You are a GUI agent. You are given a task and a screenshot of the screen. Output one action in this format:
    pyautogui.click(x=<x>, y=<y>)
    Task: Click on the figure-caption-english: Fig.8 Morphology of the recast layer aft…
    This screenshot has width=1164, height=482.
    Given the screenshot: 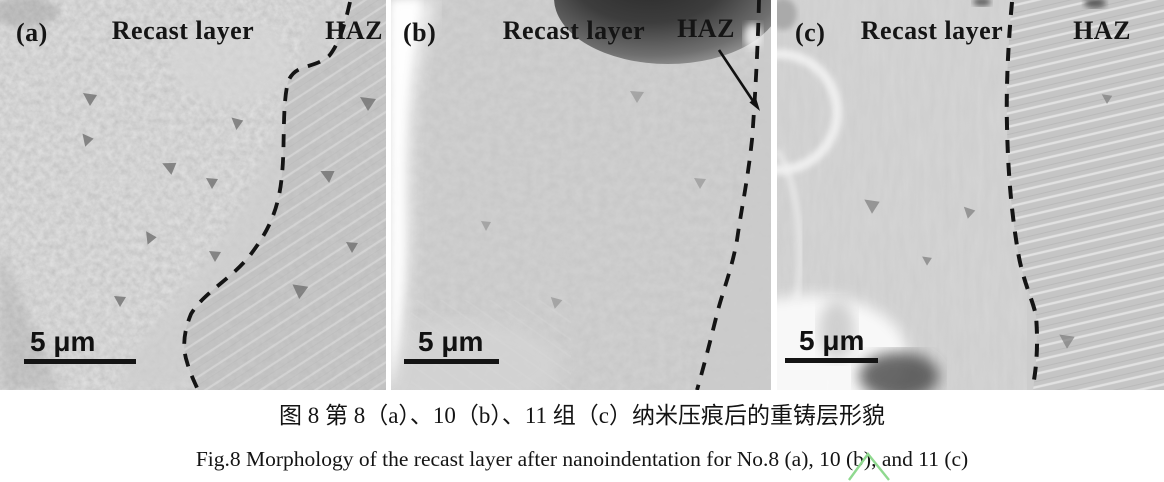 What is the action you would take?
    pyautogui.click(x=582, y=459)
    